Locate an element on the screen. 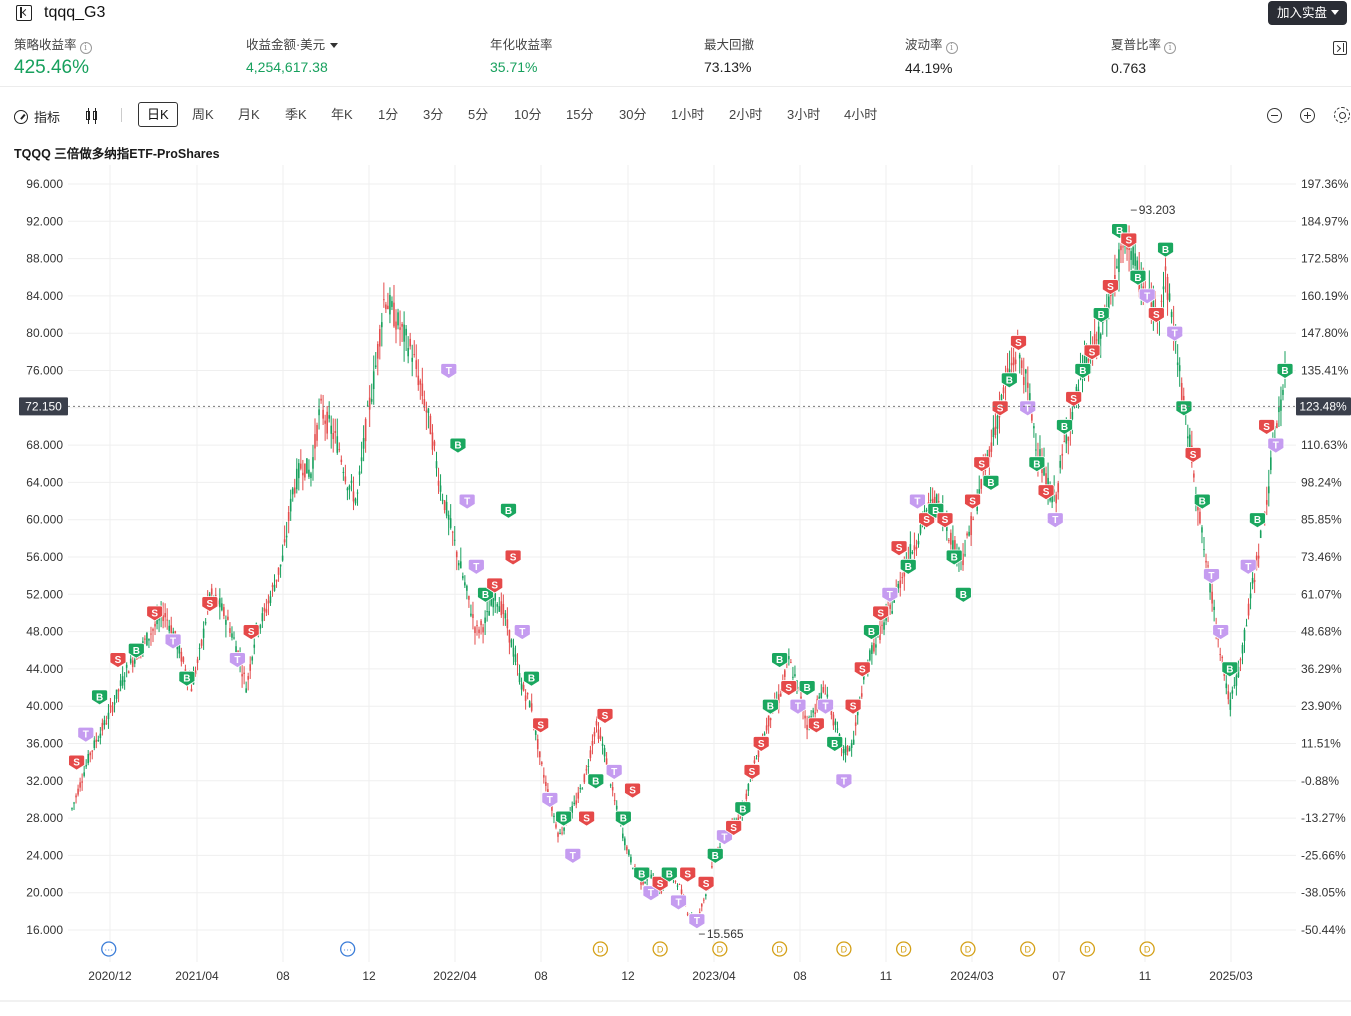 The image size is (1351, 1016). period-tab: 月K is located at coordinates (249, 114).